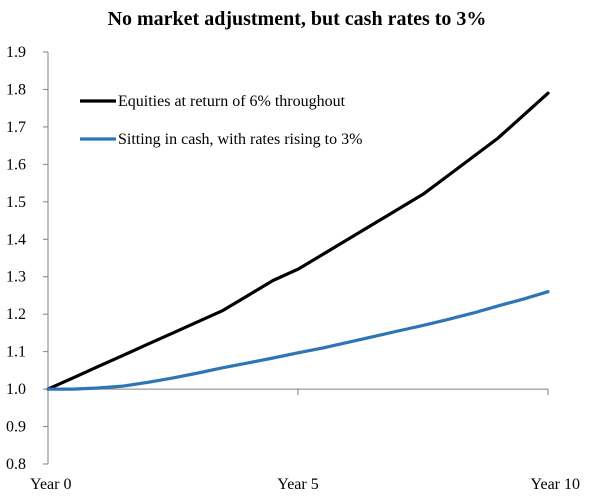  I want to click on x-tick-label: Year 0, so click(50, 484).